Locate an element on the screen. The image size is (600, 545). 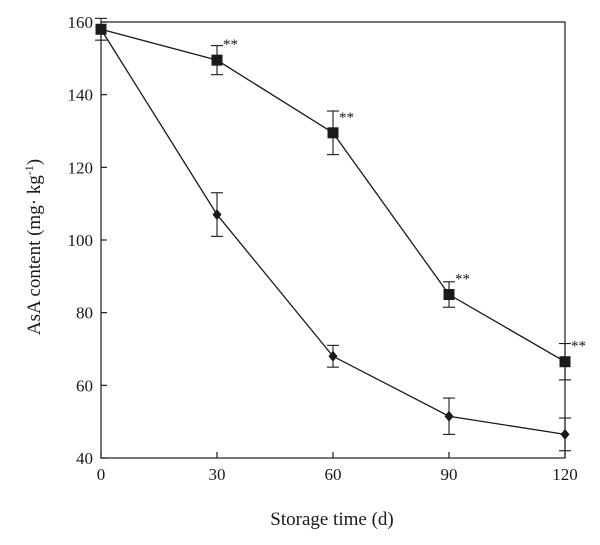
y-tick-label: 60 is located at coordinates (84, 385).